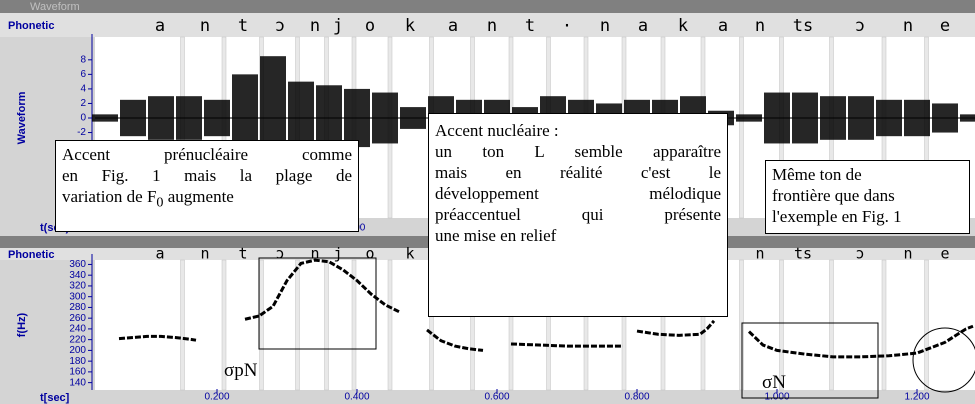 Image resolution: width=975 pixels, height=404 pixels. I want to click on phonetic-row, so click(487, 25).